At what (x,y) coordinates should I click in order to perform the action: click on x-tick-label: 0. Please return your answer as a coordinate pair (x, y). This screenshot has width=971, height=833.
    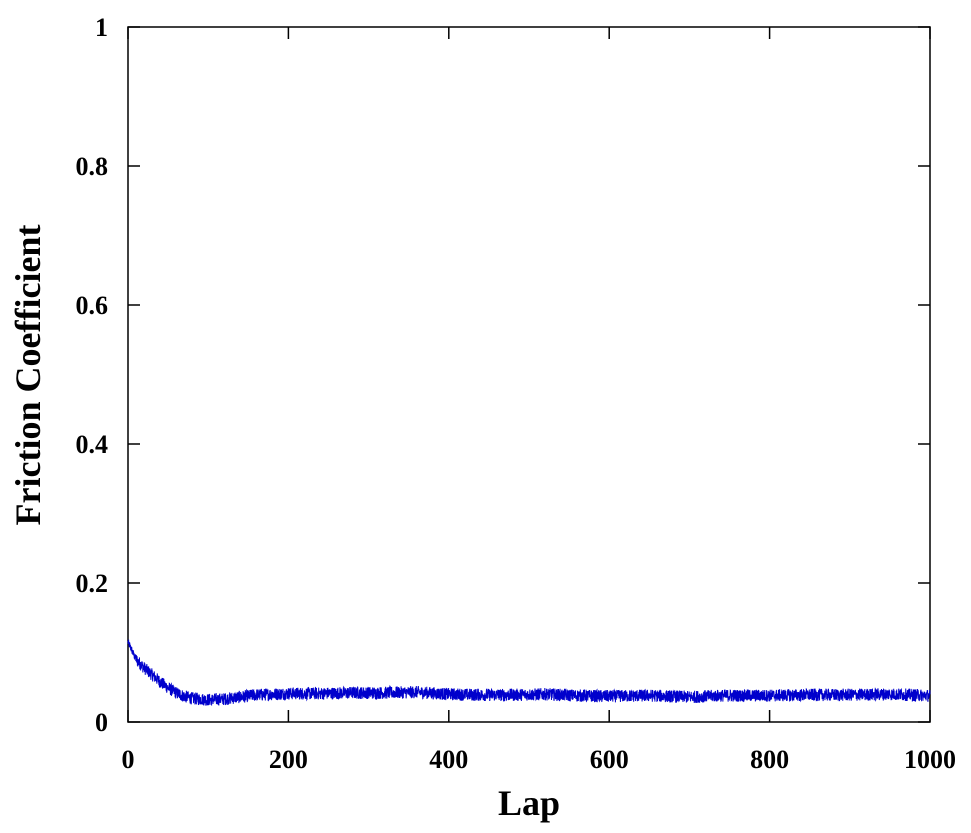
    Looking at the image, I should click on (128, 759).